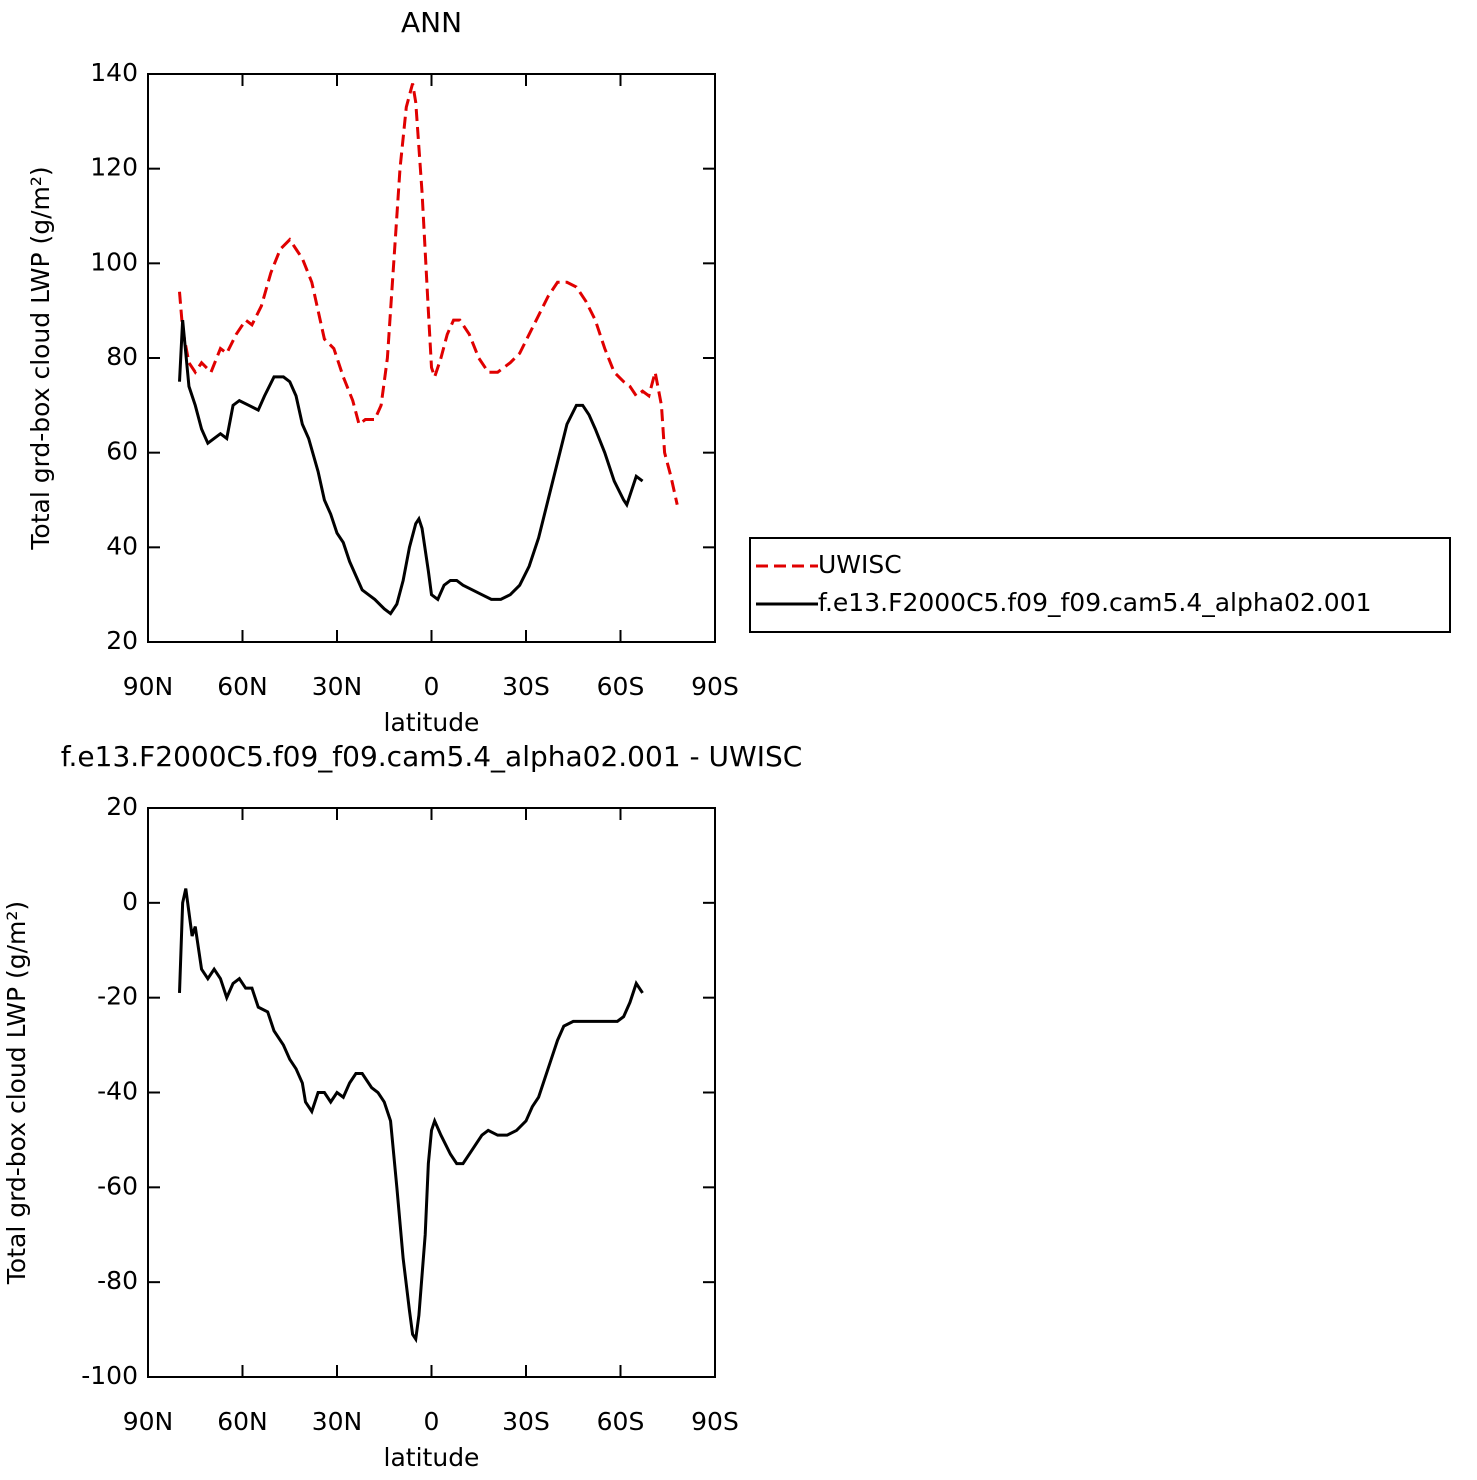 Image resolution: width=1477 pixels, height=1480 pixels. I want to click on y-tick-label: 120, so click(114, 167).